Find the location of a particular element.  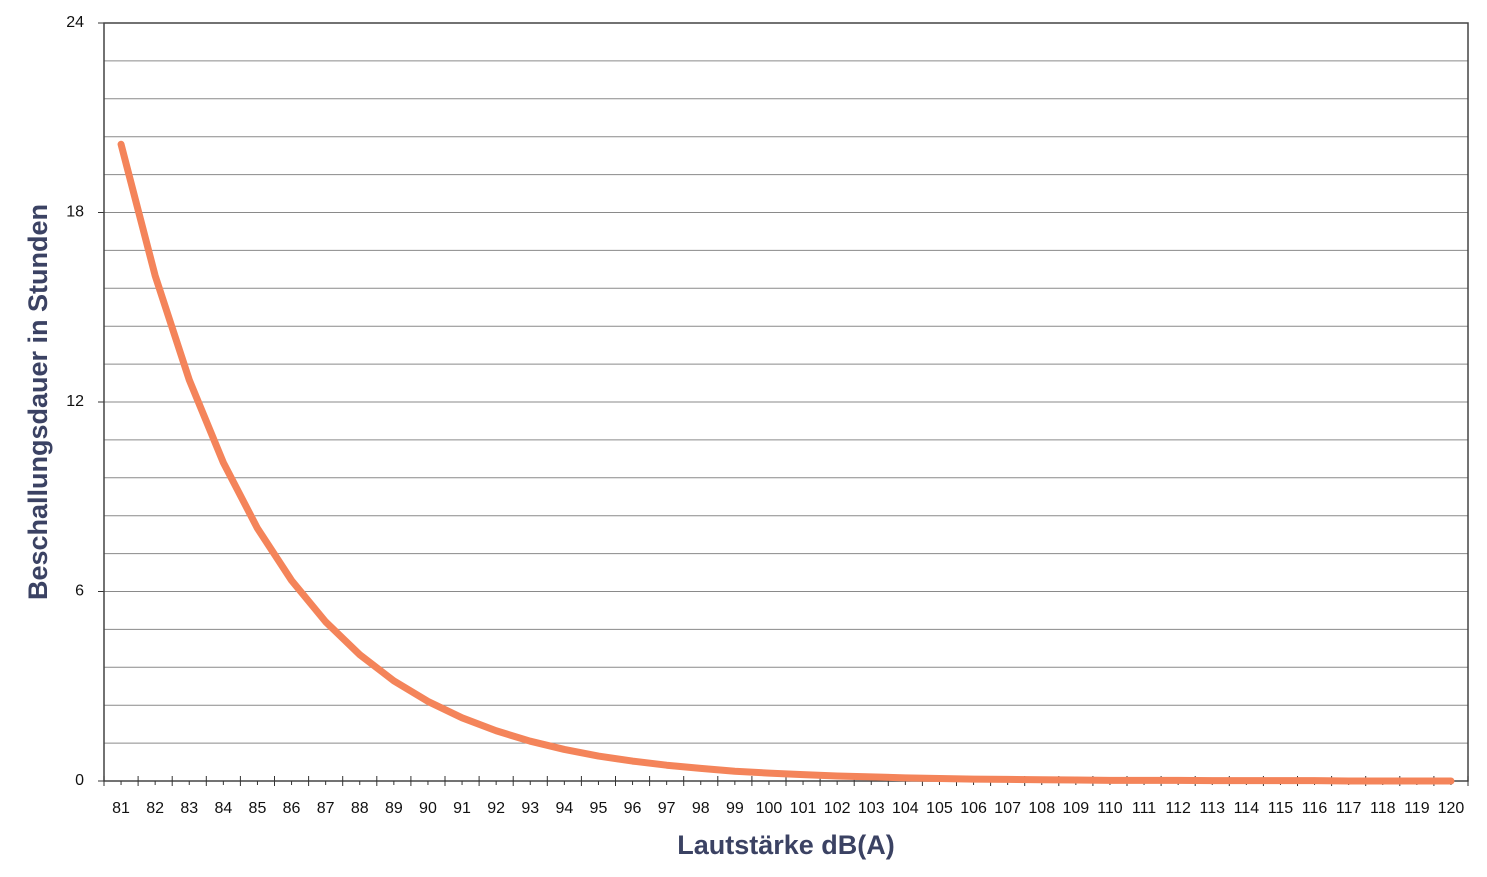

x-tick-label: 103 is located at coordinates (871, 808).